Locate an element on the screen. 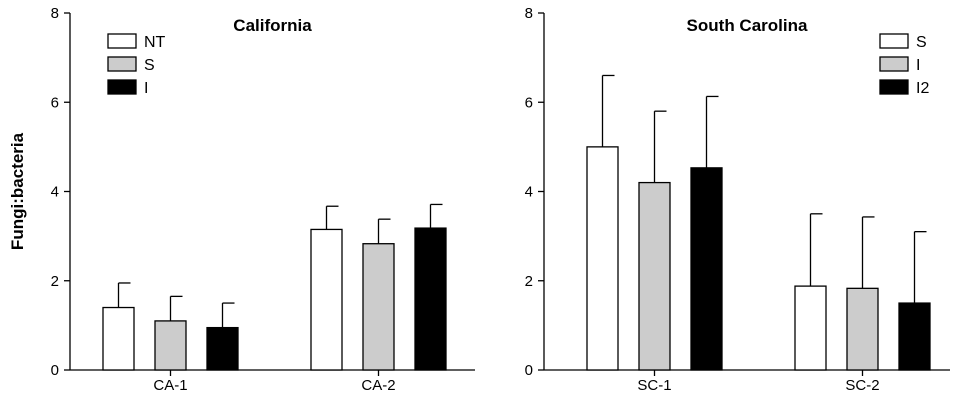 This screenshot has height=397, width=953. x-tick-label-0-0: CA-1 is located at coordinates (170, 385).